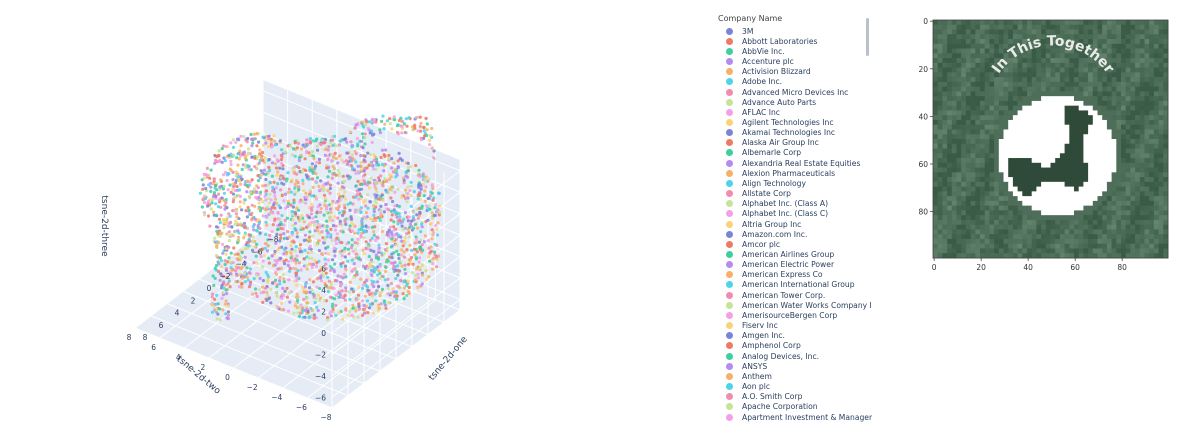 This screenshot has height=443, width=1200. What do you see at coordinates (792, 122) in the screenshot?
I see `legend-item: Agilent Technologies Inc` at bounding box center [792, 122].